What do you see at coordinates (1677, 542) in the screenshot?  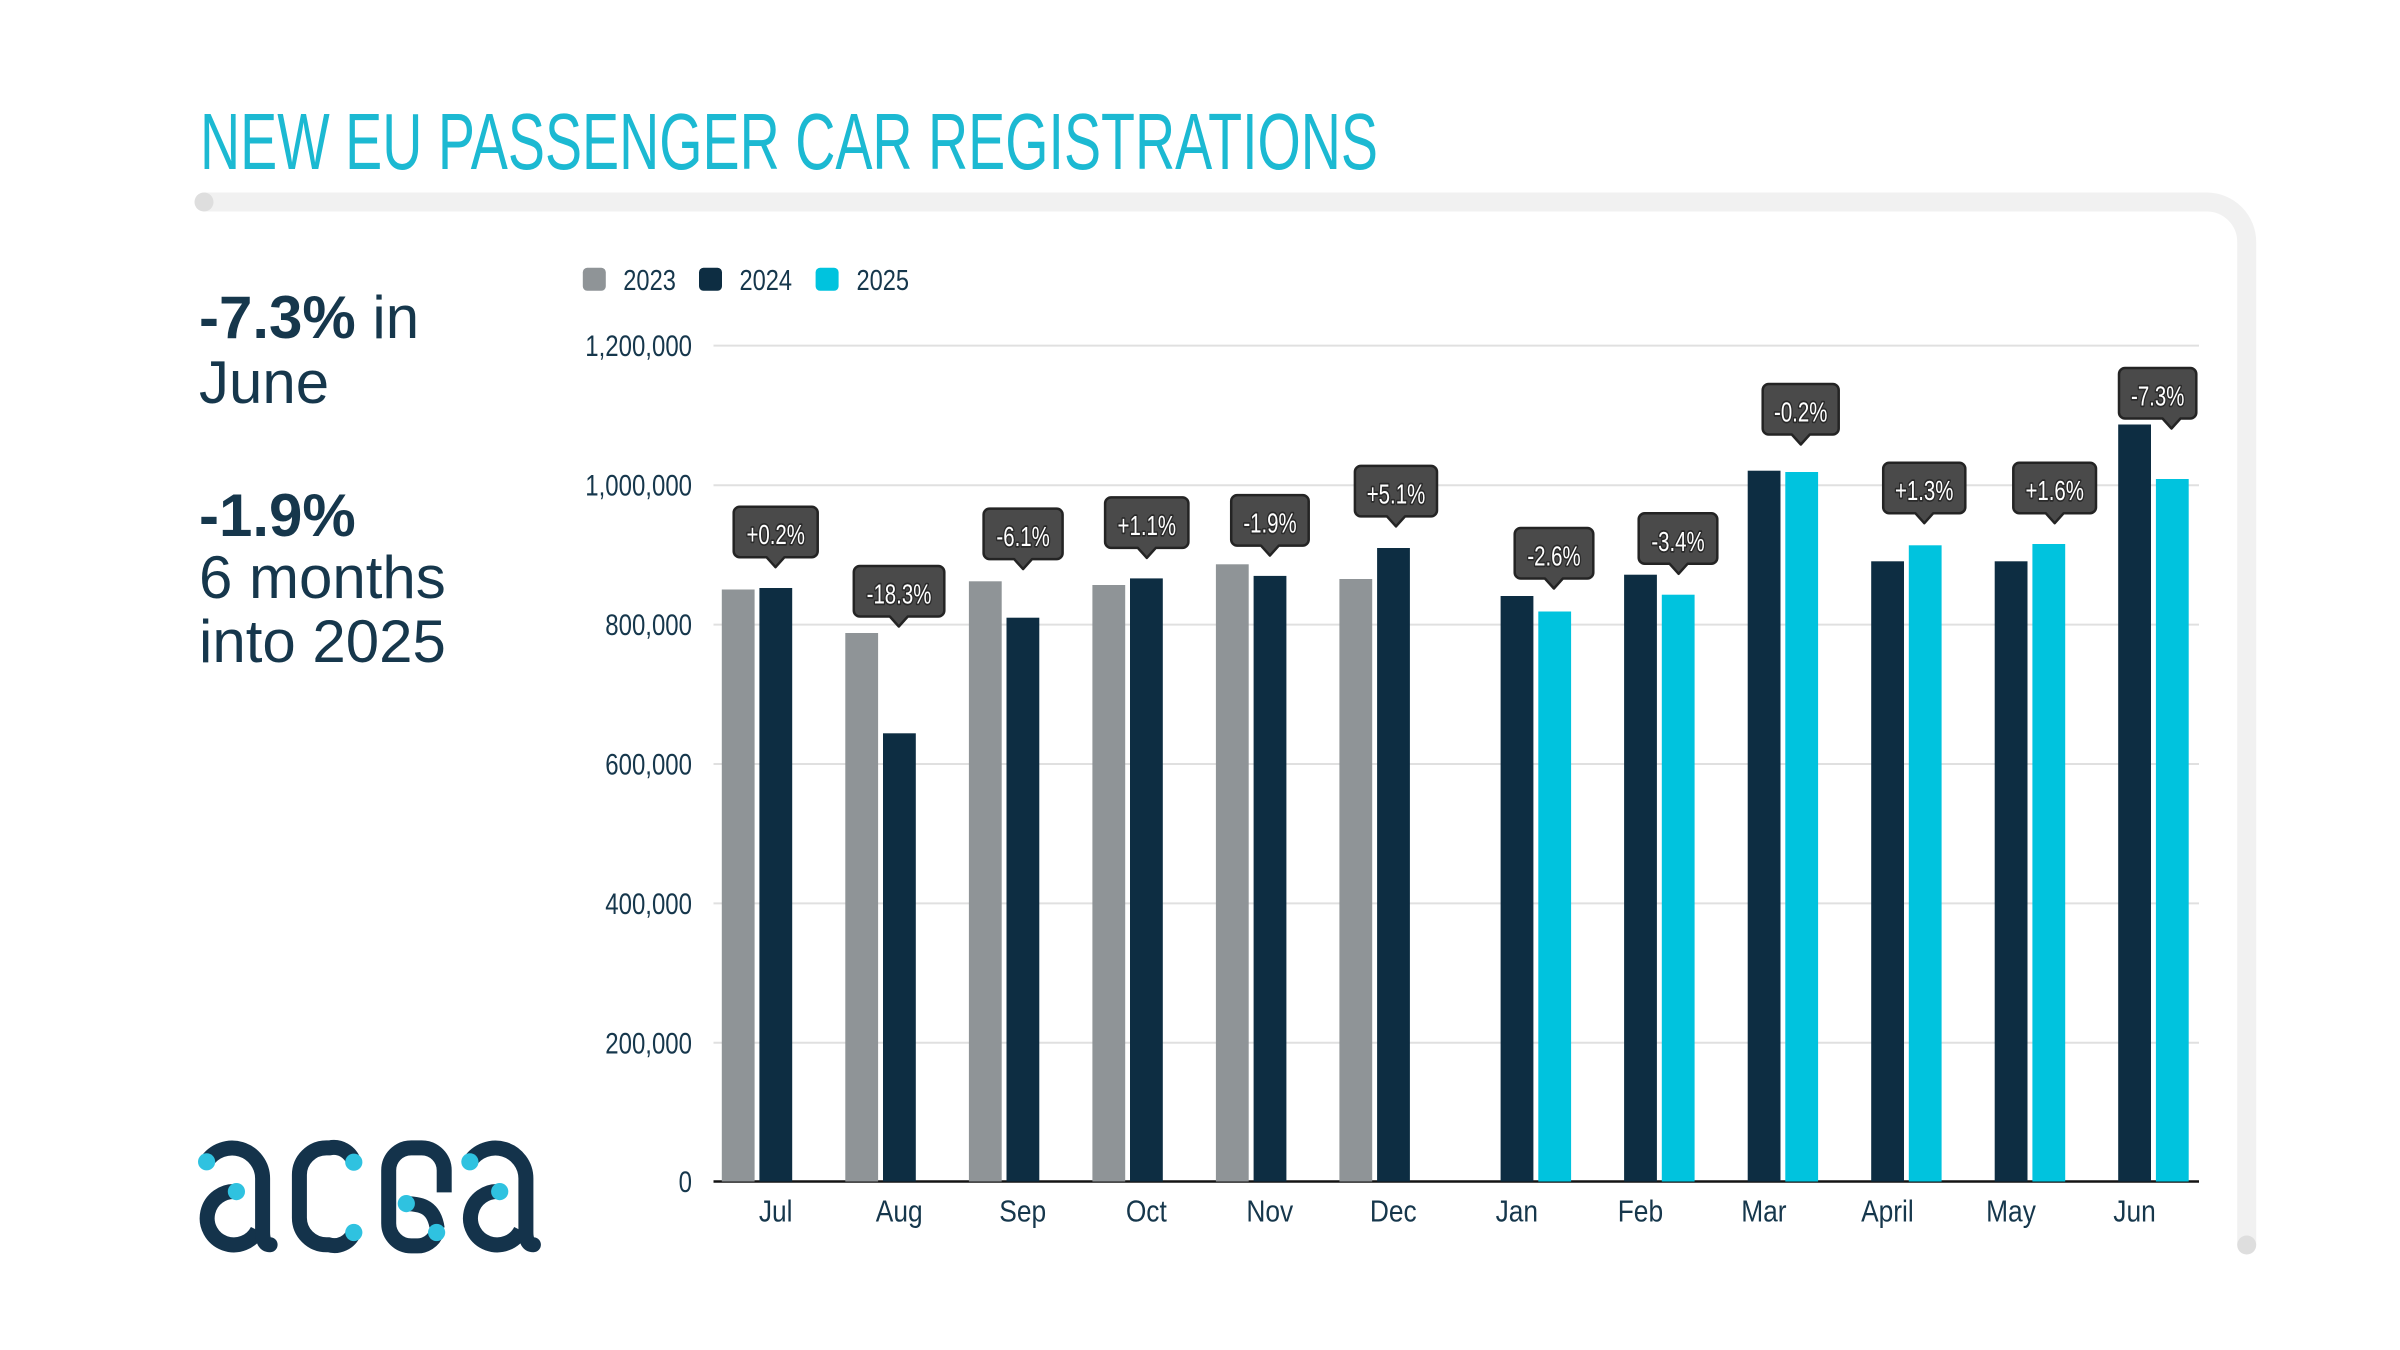 I see `svg-text: -3.4%` at bounding box center [1677, 542].